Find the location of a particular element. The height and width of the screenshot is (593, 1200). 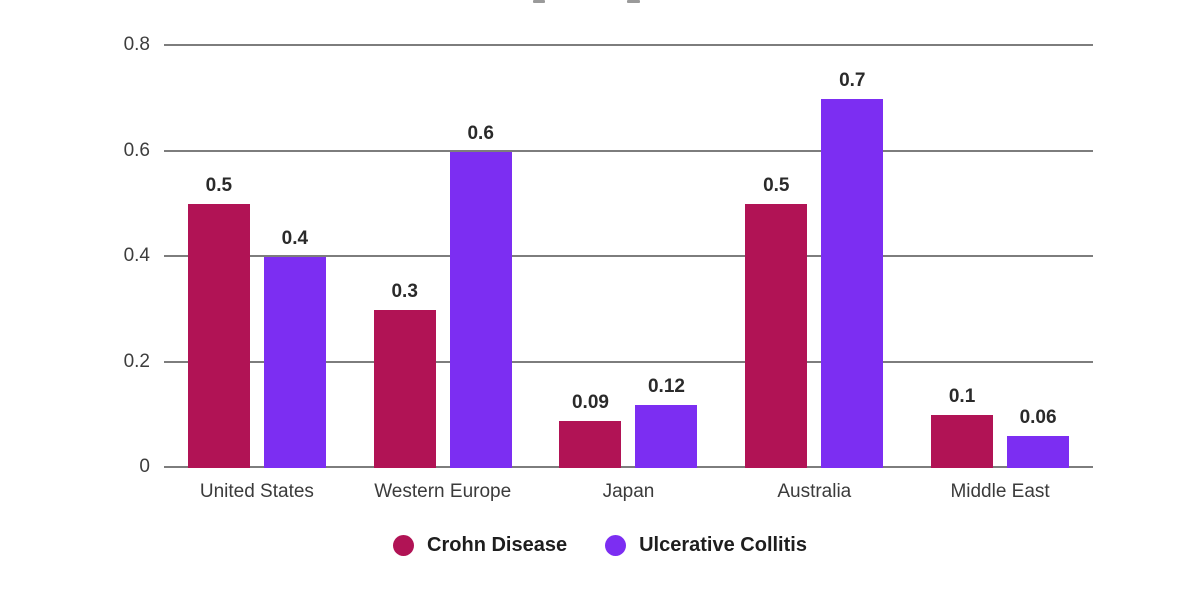

bar-slot: 0.12 is located at coordinates (666, 256).